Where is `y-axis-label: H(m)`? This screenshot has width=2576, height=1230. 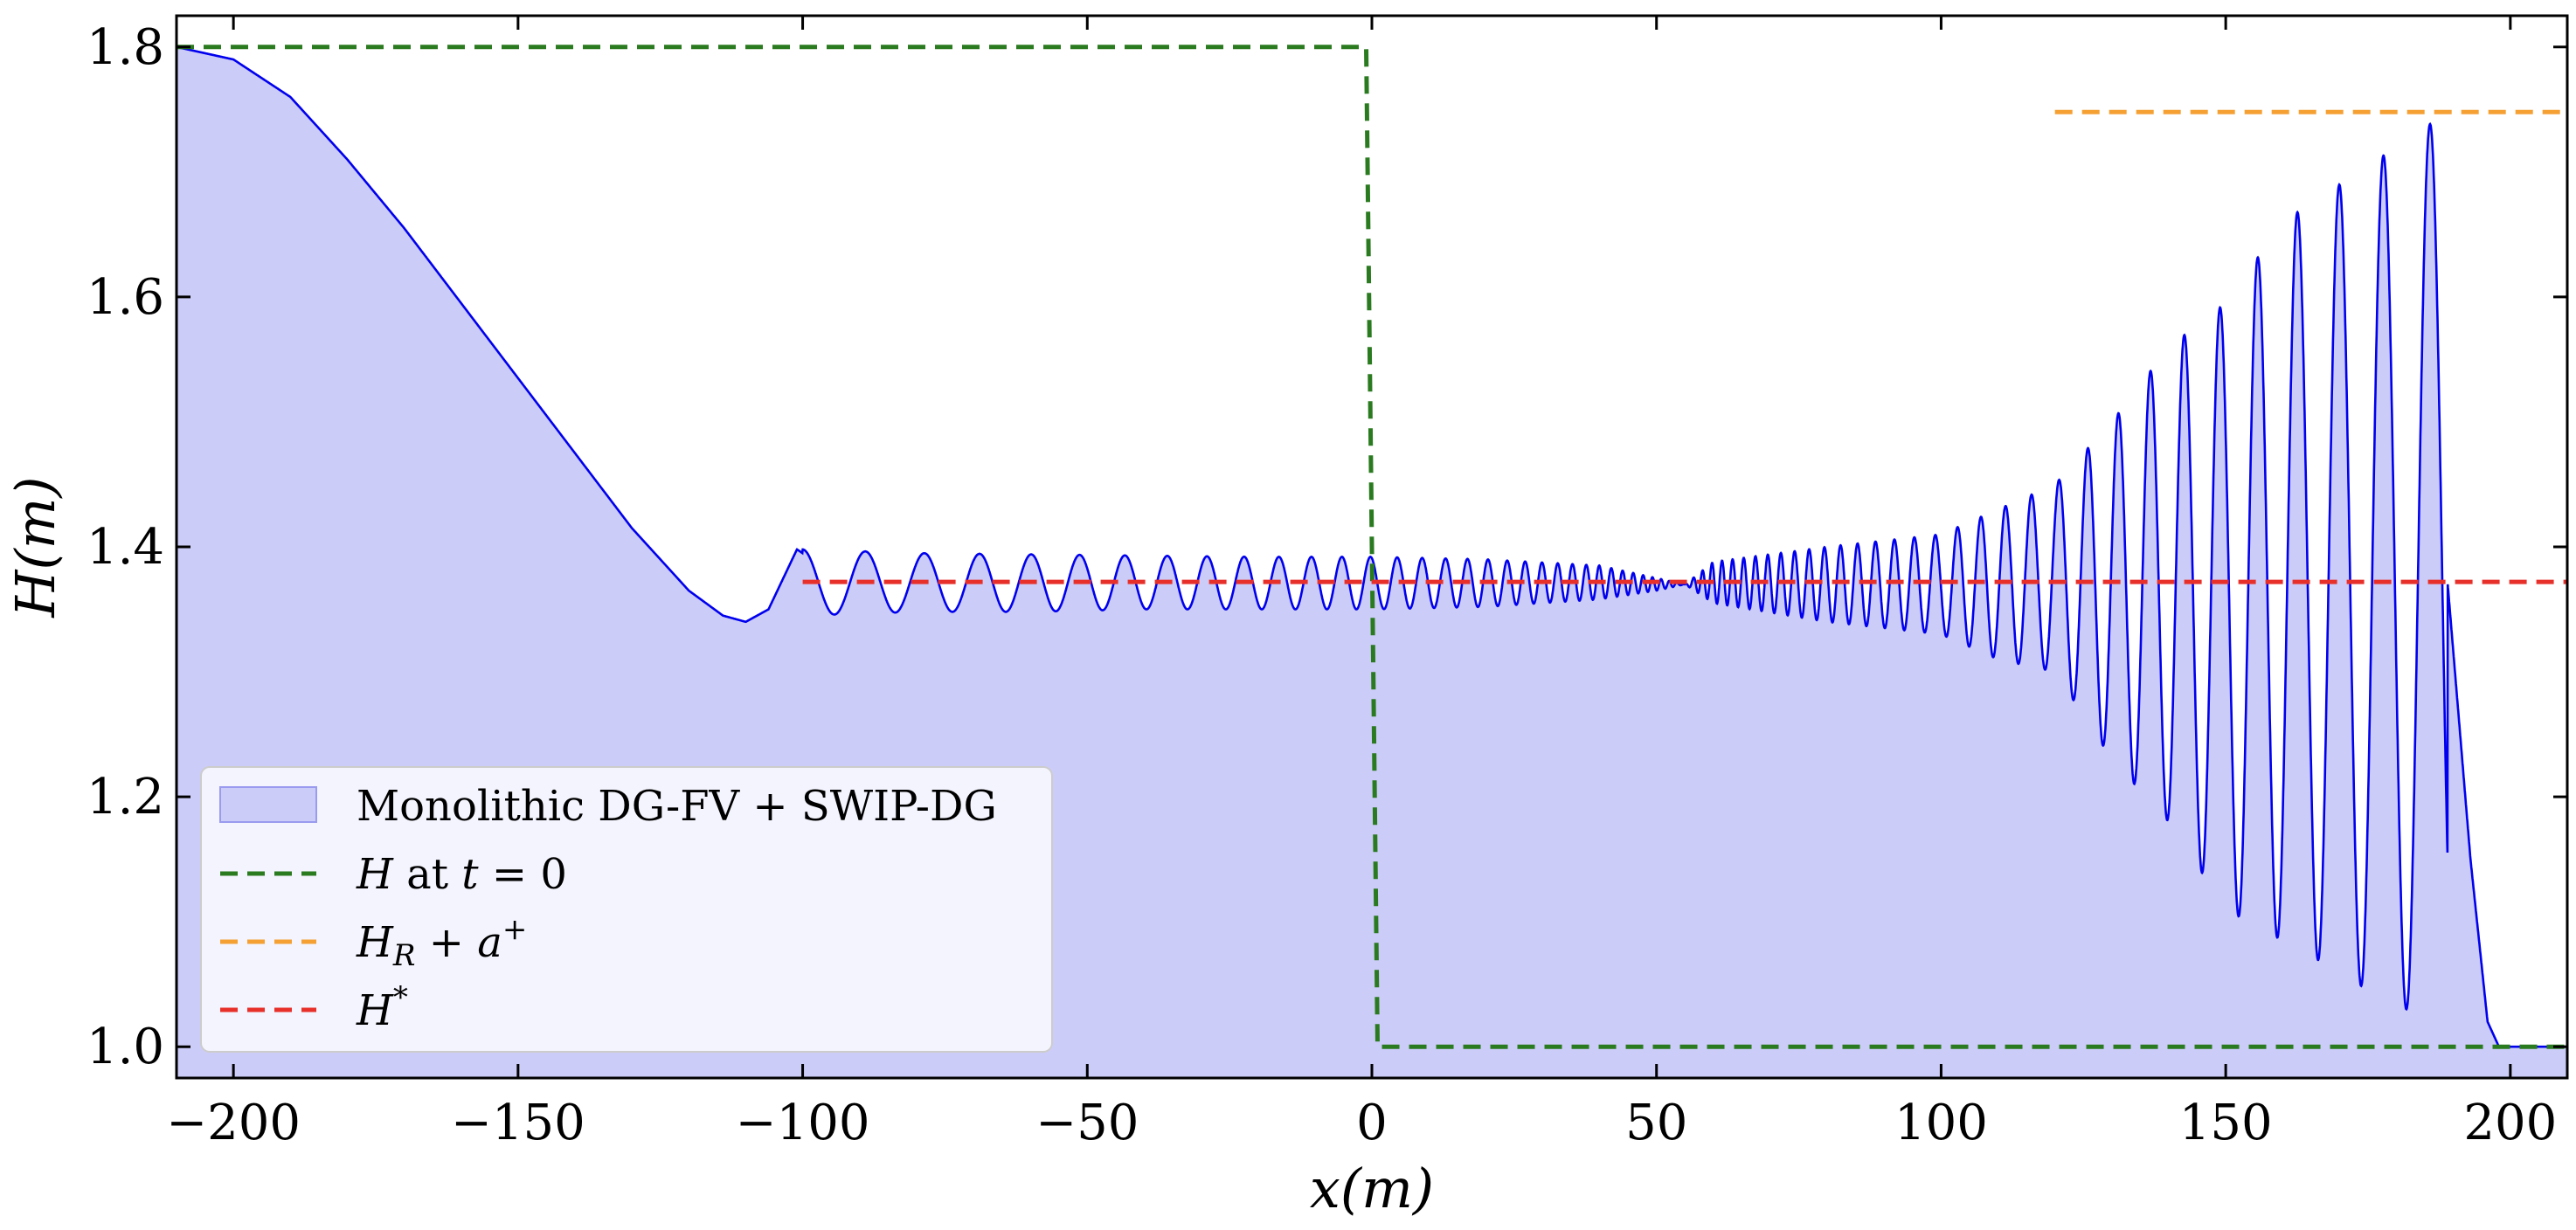
y-axis-label: H(m) is located at coordinates (35, 547).